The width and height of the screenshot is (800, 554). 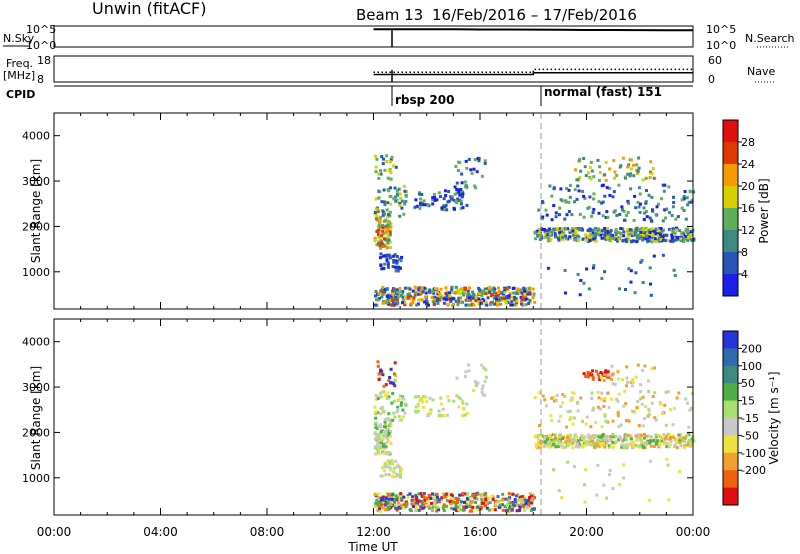 What do you see at coordinates (36, 342) in the screenshot?
I see `y-tick-label: 4000` at bounding box center [36, 342].